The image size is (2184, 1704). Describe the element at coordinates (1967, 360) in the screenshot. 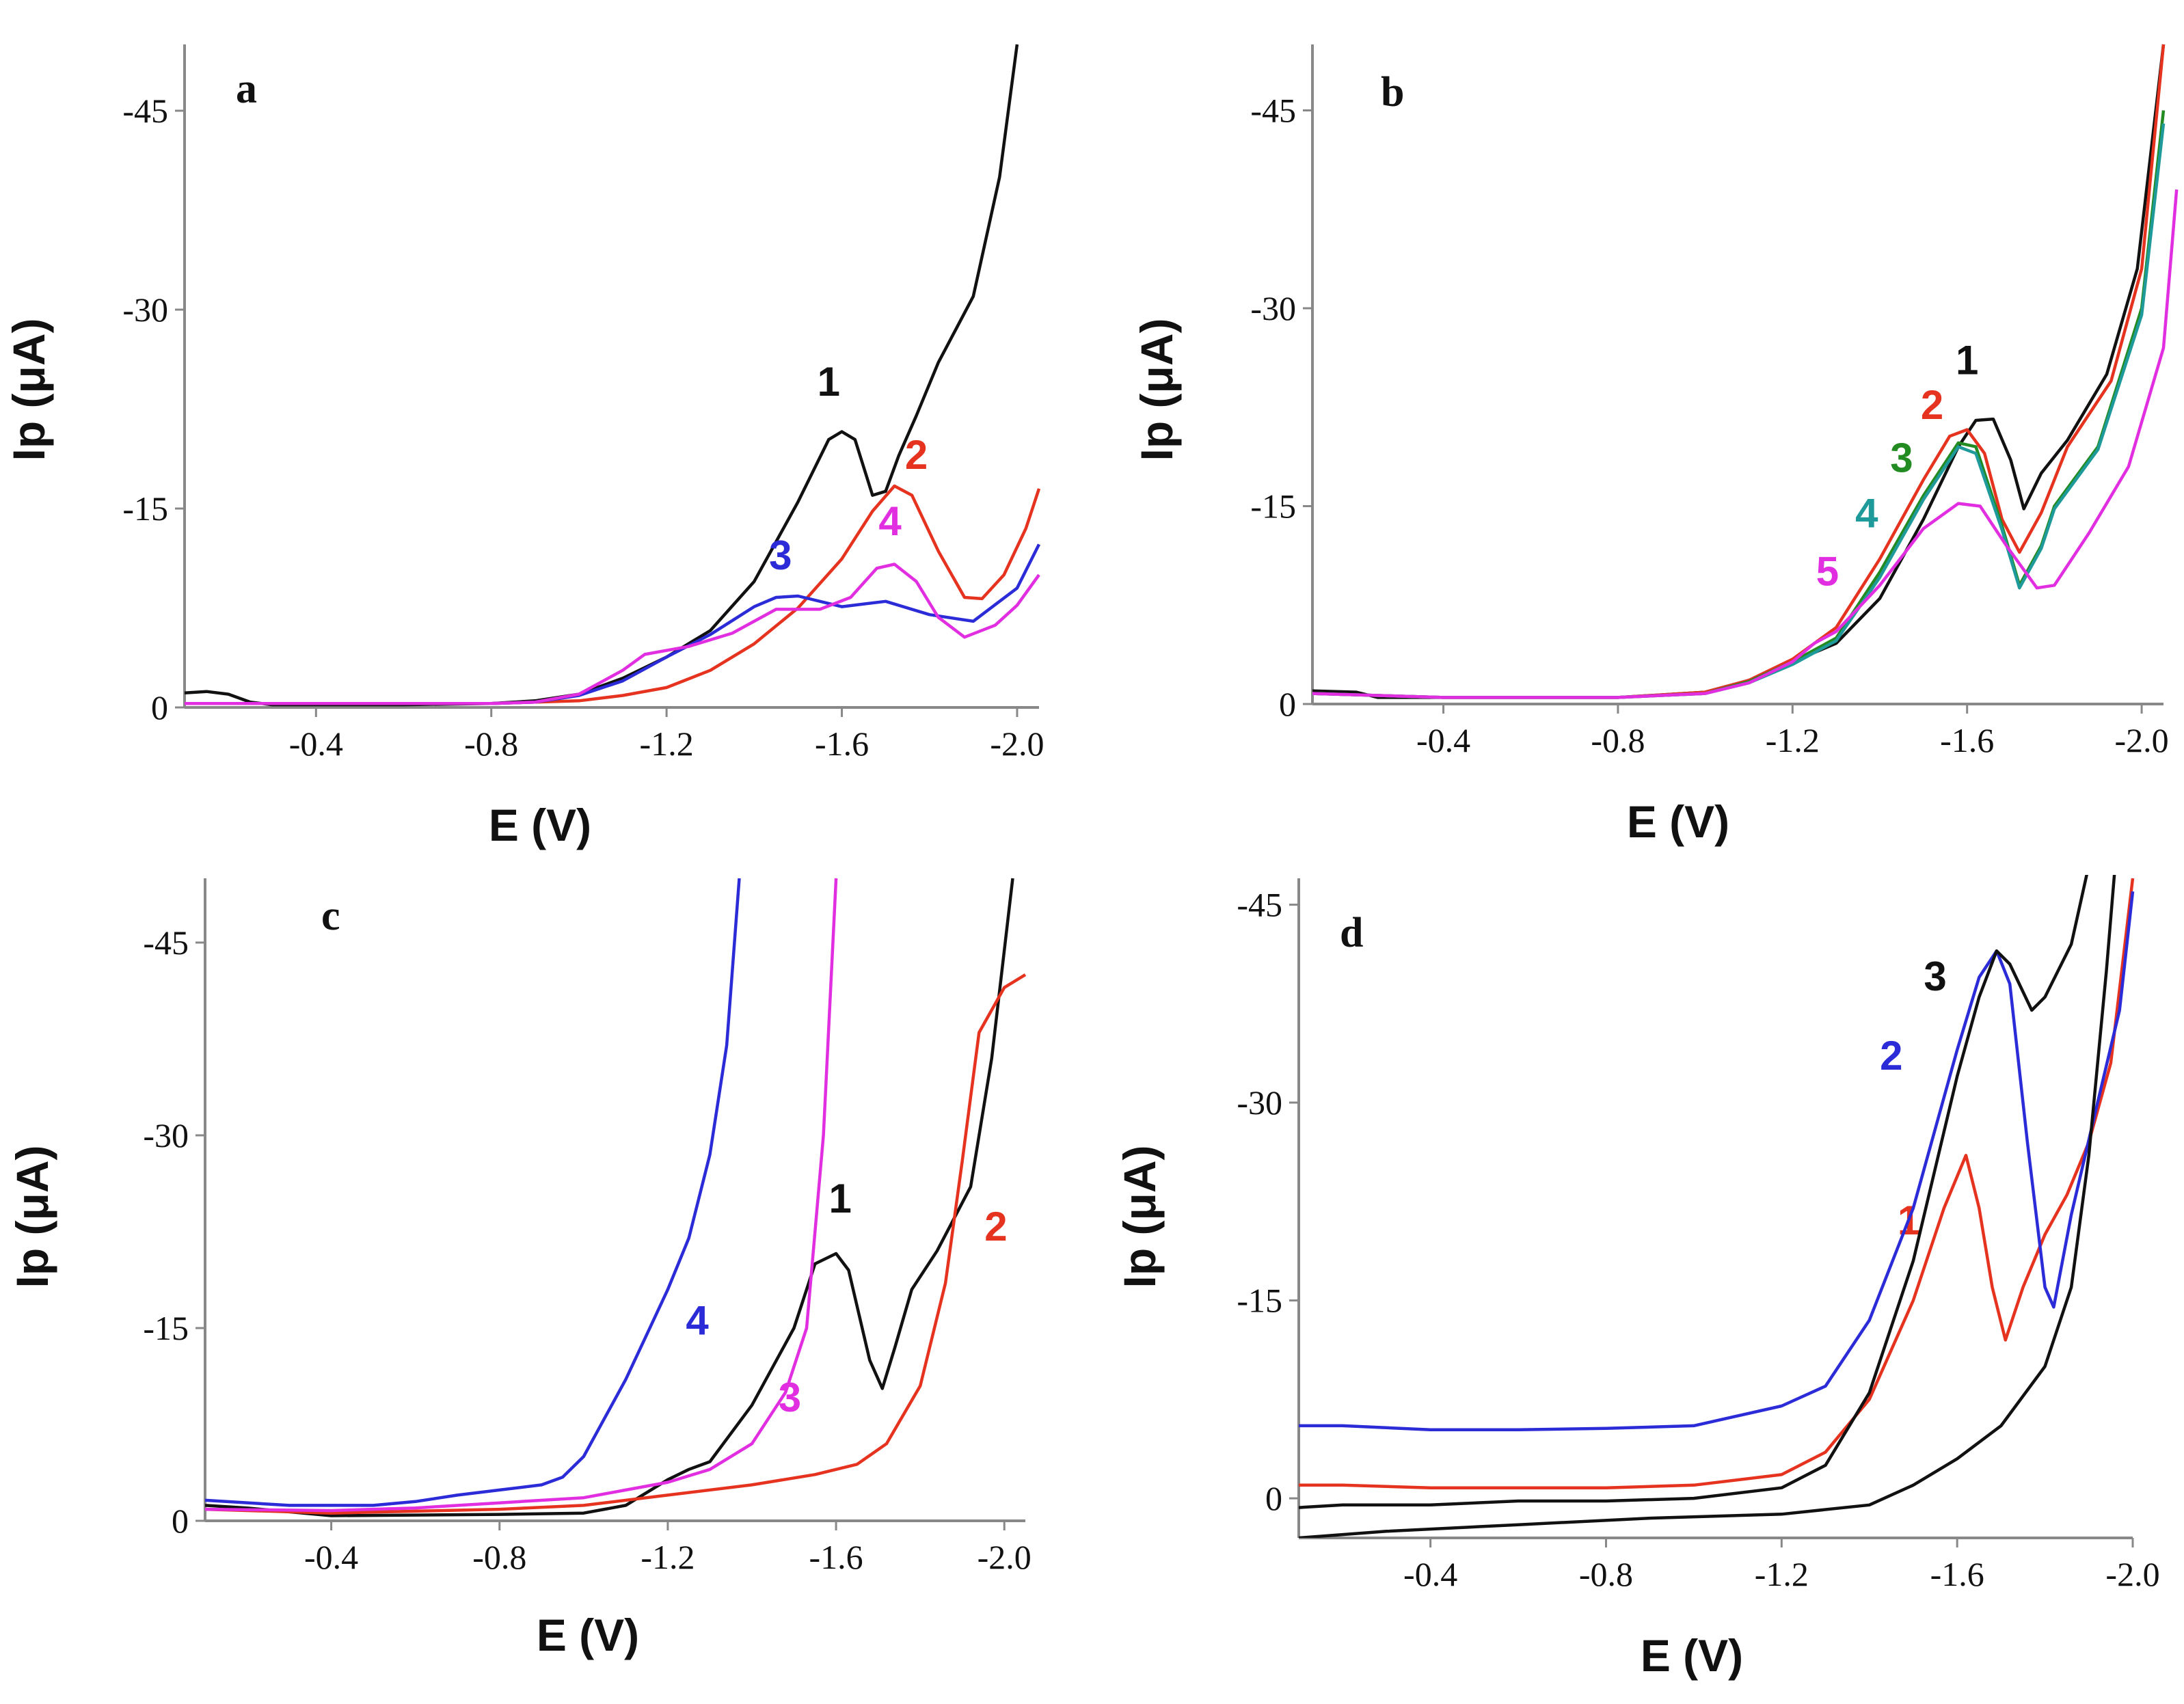

I see `curve-label-b-1: 1` at that location.